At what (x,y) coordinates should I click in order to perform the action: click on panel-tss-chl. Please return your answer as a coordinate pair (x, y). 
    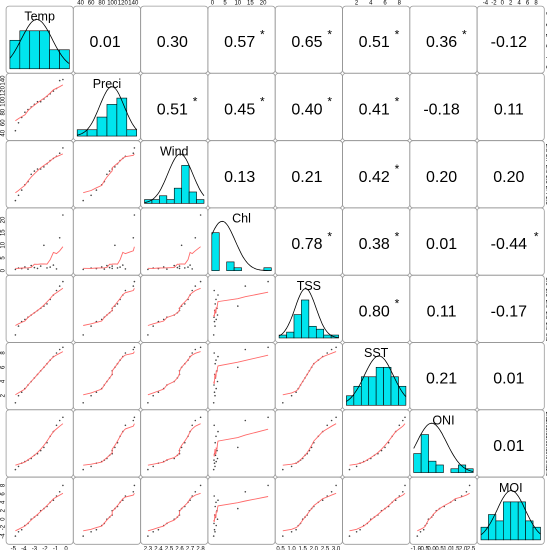
    Looking at the image, I should click on (241, 308).